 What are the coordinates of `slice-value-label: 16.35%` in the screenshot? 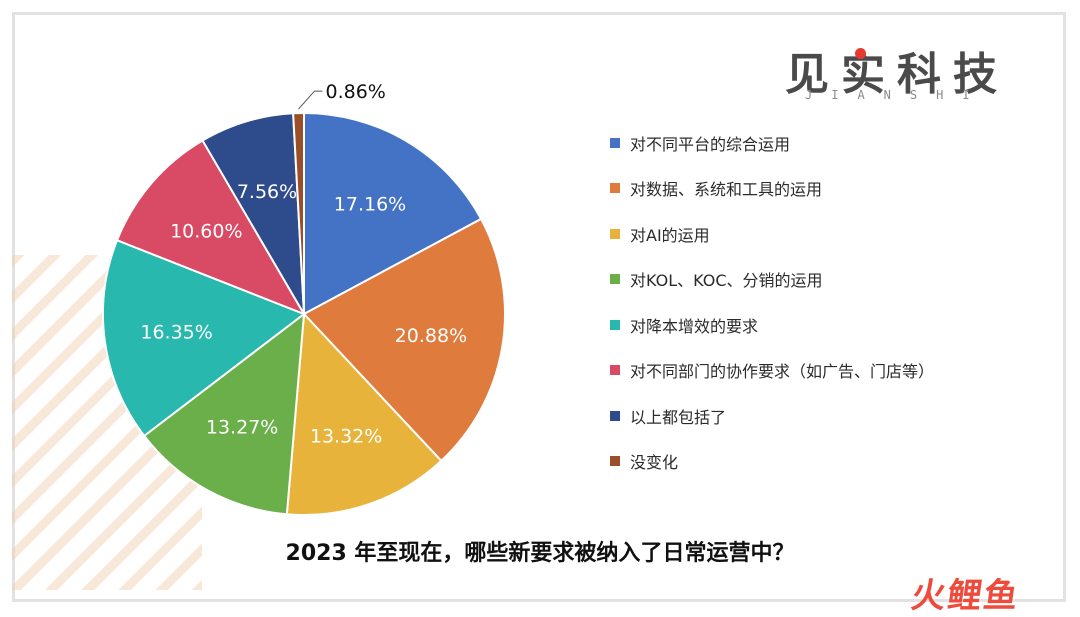 It's located at (176, 333).